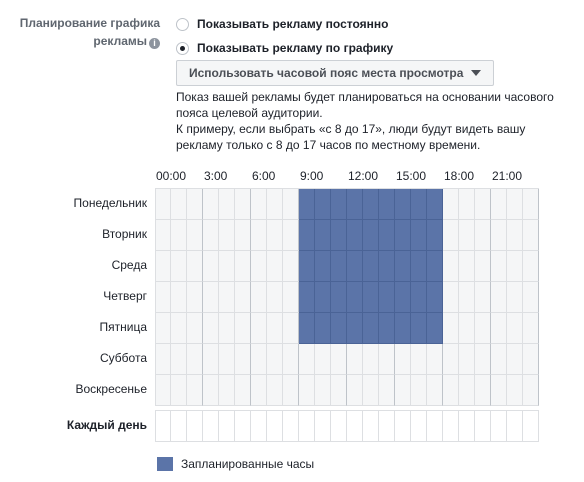 This screenshot has width=584, height=482. I want to click on info-icon: i, so click(154, 43).